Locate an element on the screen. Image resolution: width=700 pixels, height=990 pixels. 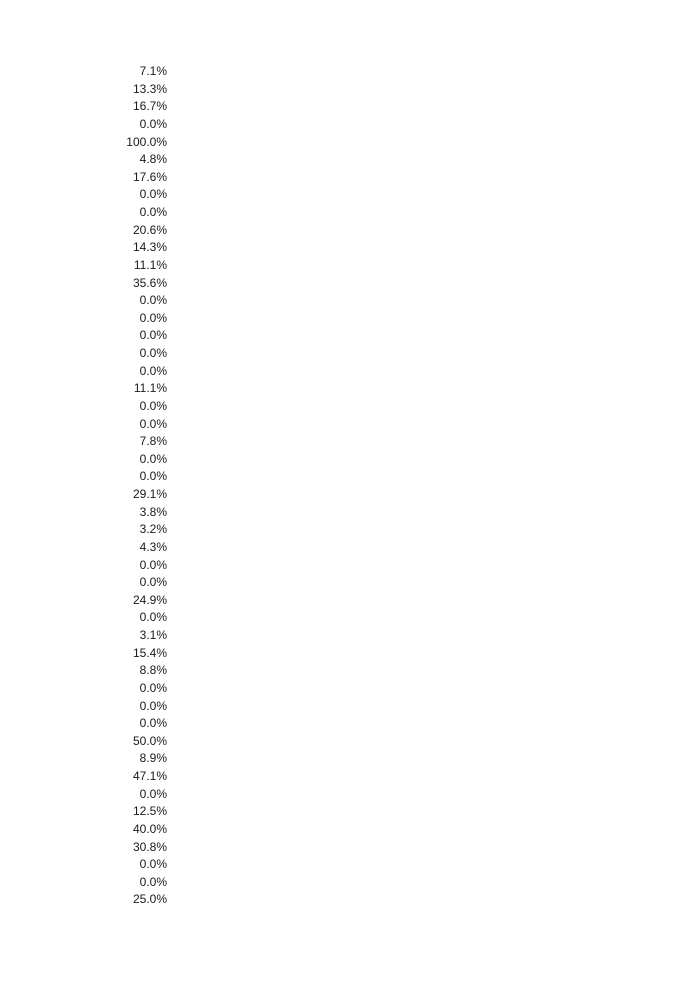
percentage-cell: 30.8% is located at coordinates (149, 846).